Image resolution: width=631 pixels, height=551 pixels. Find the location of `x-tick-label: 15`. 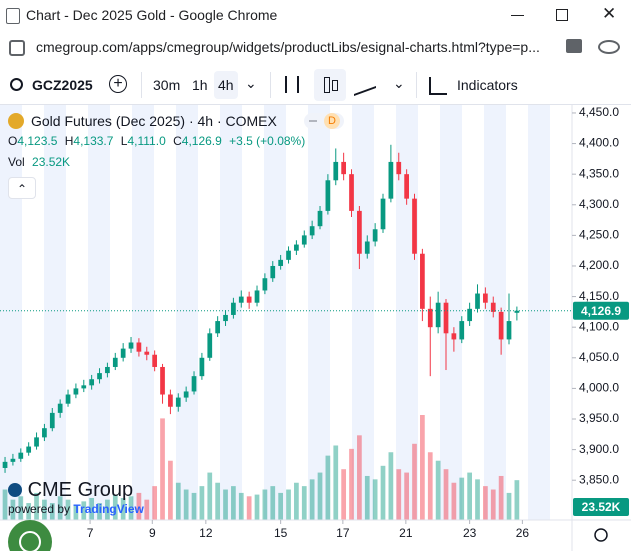

x-tick-label: 15 is located at coordinates (281, 533).